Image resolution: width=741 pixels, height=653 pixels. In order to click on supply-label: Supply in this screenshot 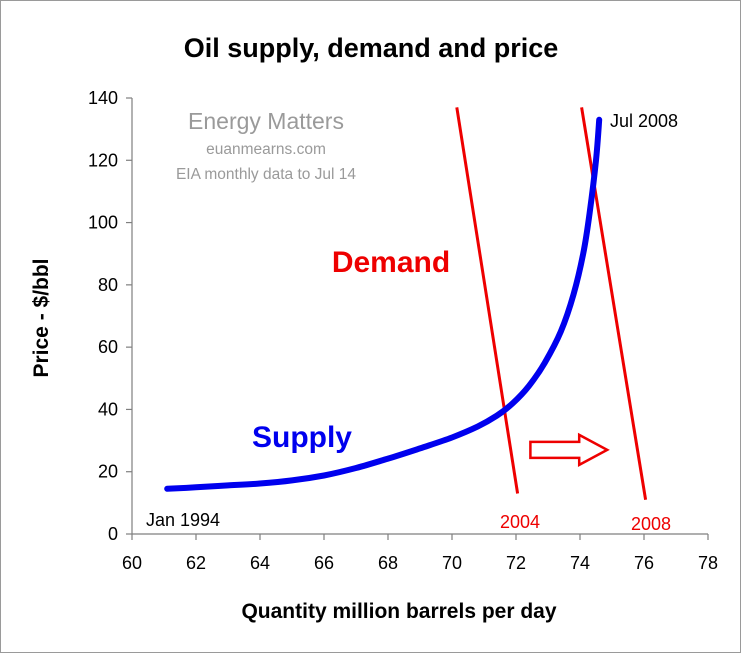, I will do `click(302, 437)`.